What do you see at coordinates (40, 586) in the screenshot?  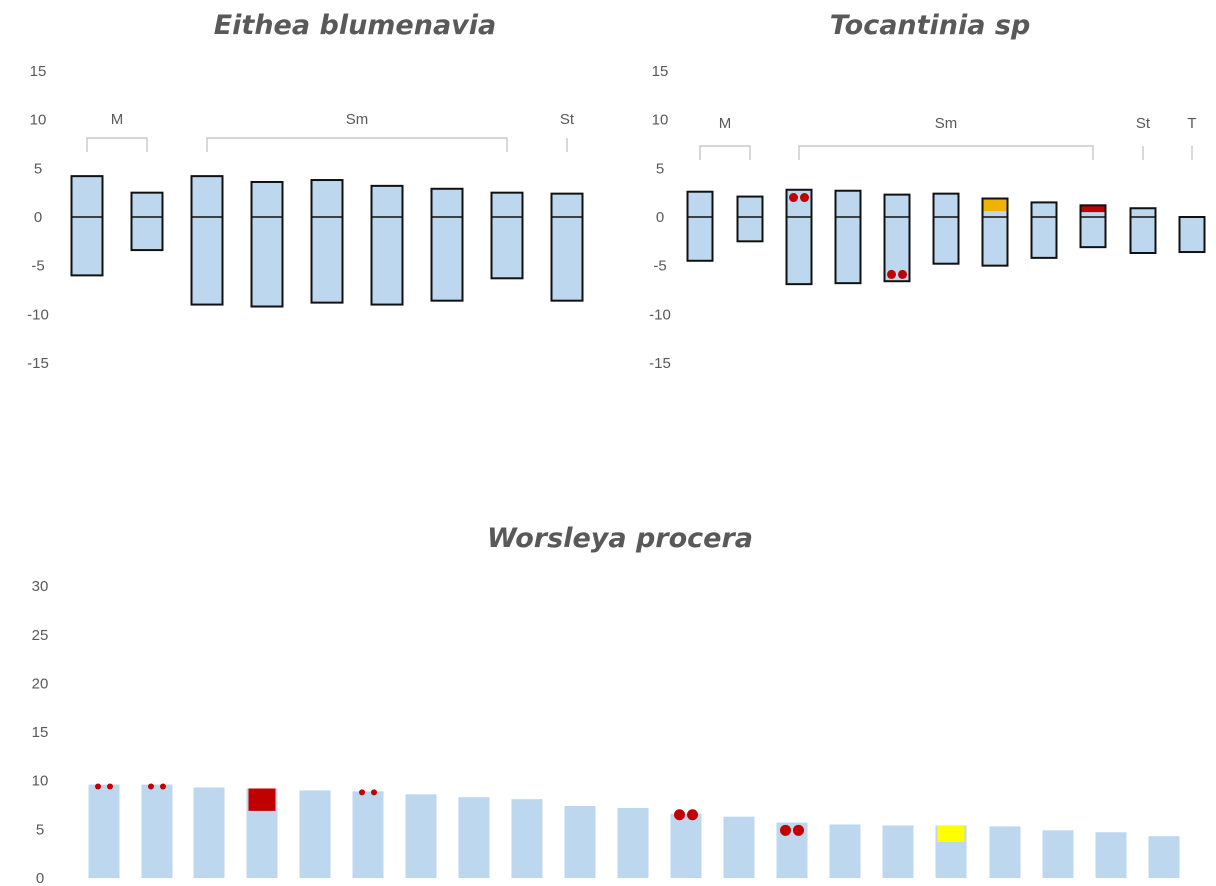 I see `y-tick-label: 30` at bounding box center [40, 586].